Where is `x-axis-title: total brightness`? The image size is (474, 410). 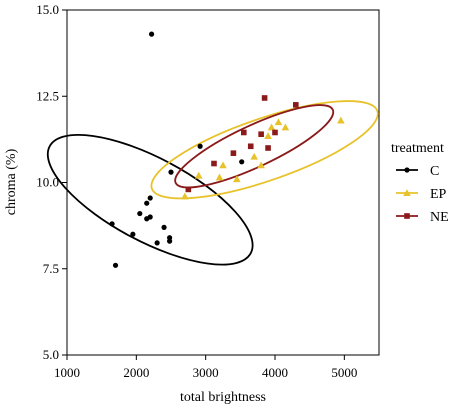 x-axis-title: total brightness is located at coordinates (223, 397).